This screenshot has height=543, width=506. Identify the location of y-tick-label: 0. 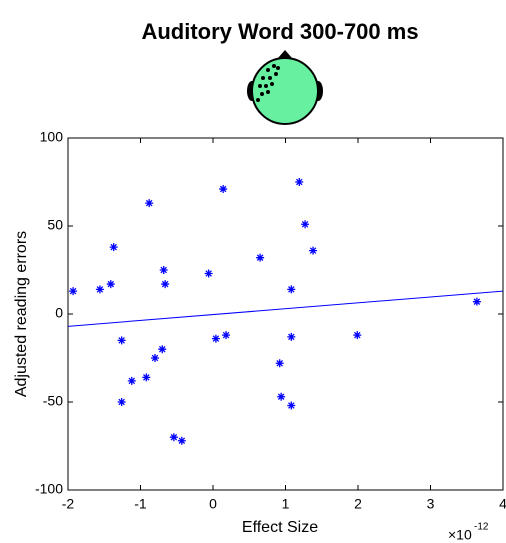
(59, 313).